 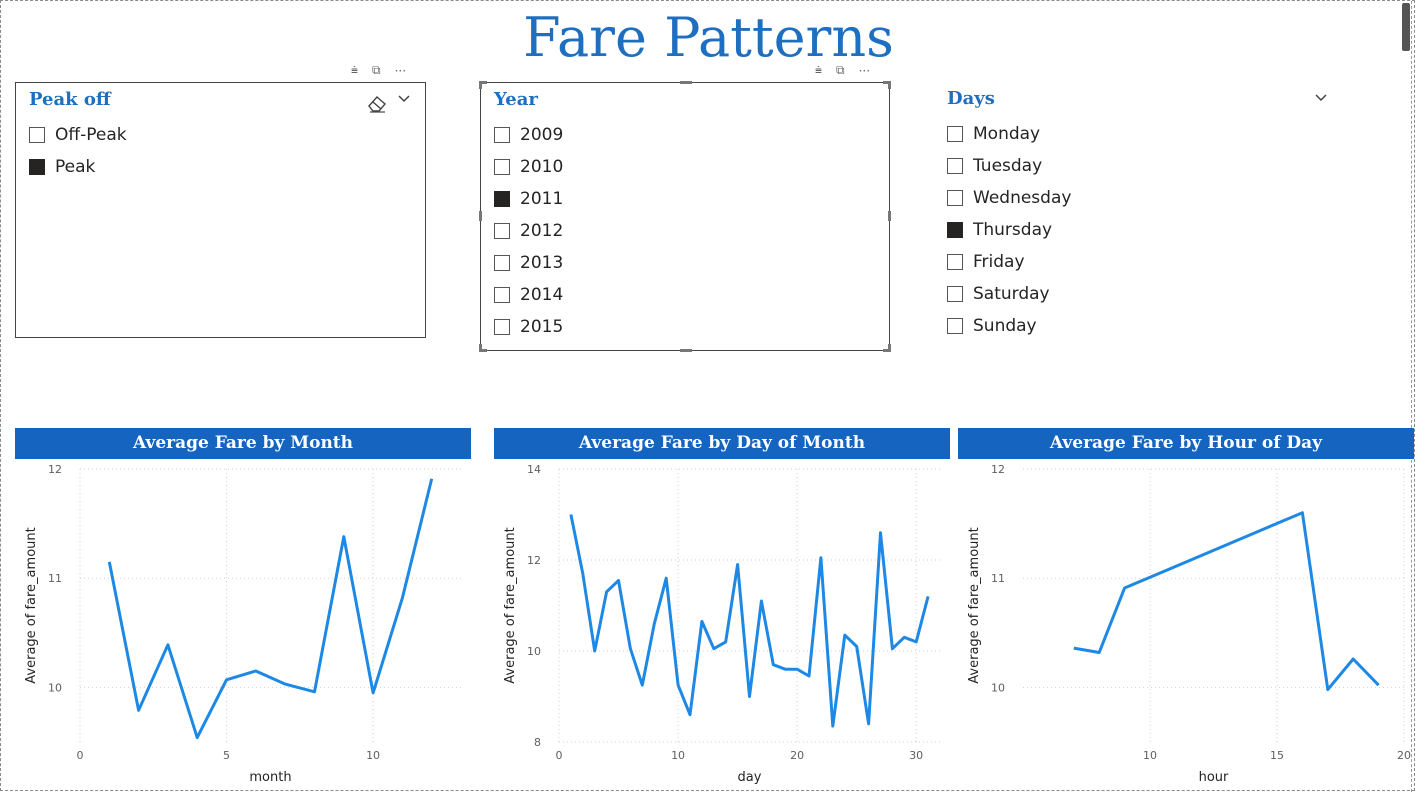 I want to click on clear-selections-icon, so click(x=377, y=103).